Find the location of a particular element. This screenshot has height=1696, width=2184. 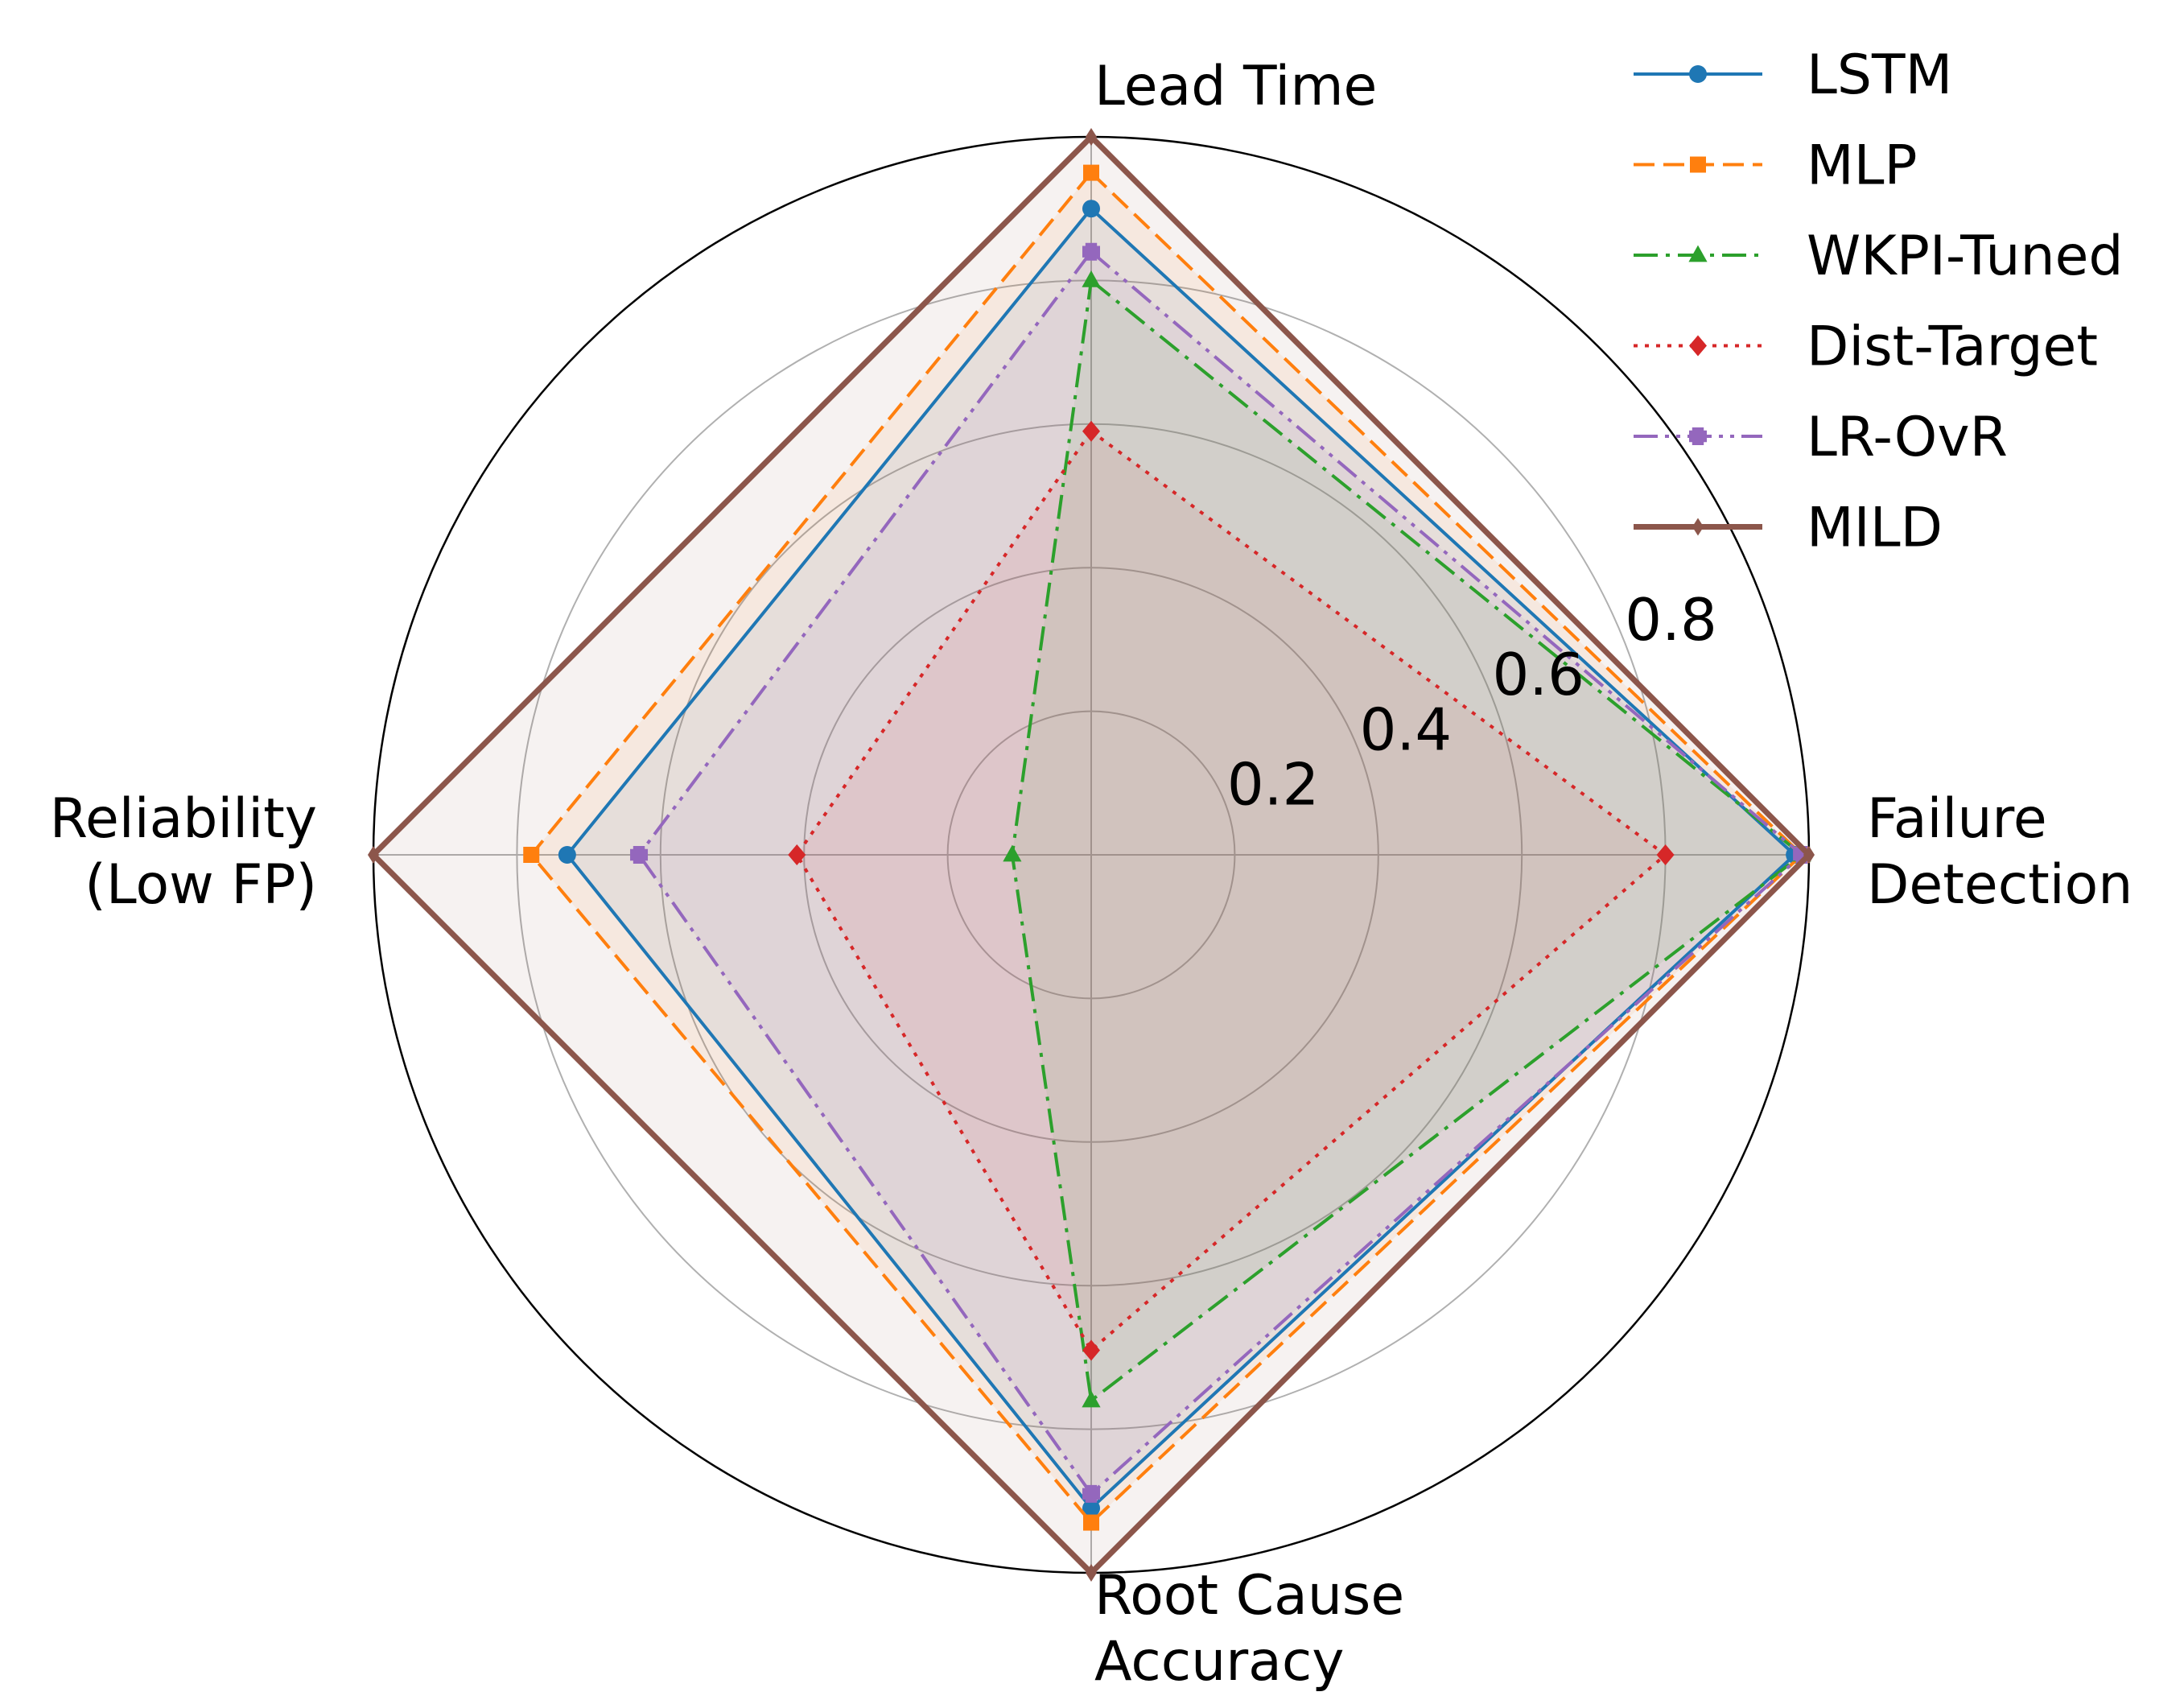

axis-label-2: Root Cause Accuracy is located at coordinates (1249, 1629).